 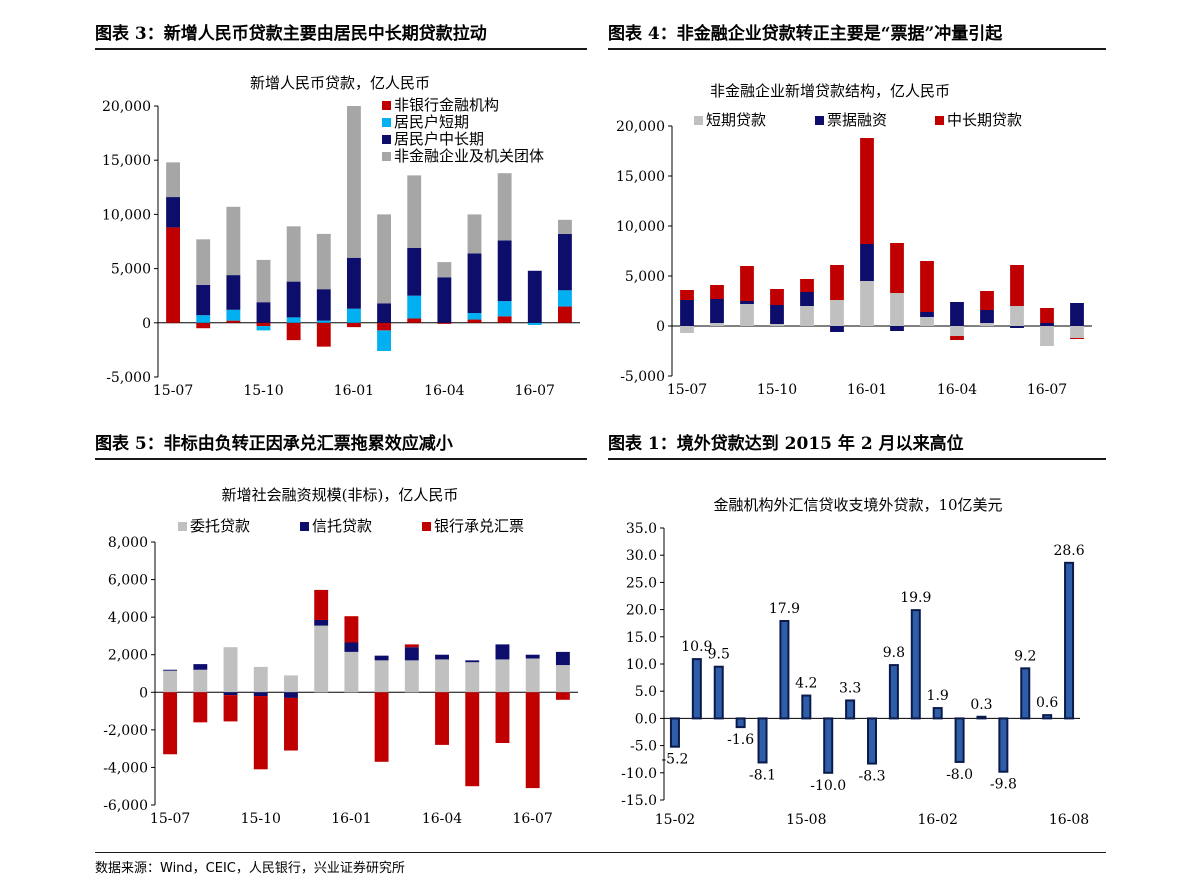 I want to click on y-tick-label: 5.0, so click(x=646, y=692).